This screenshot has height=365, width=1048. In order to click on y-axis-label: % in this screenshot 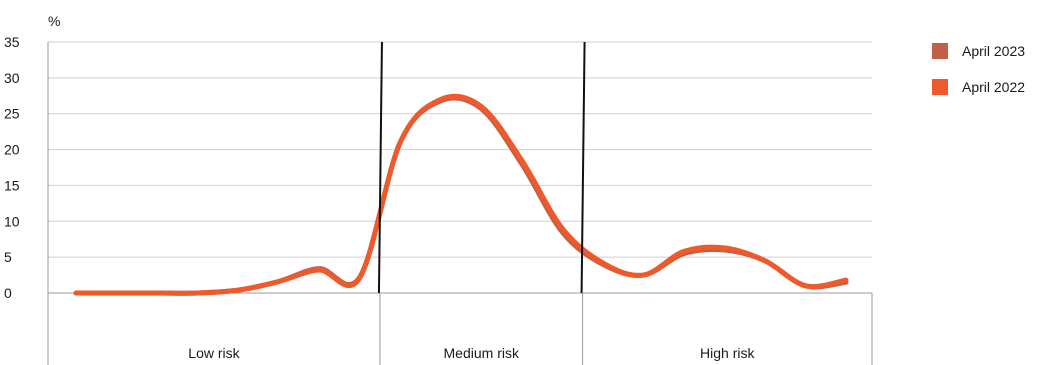, I will do `click(54, 21)`.